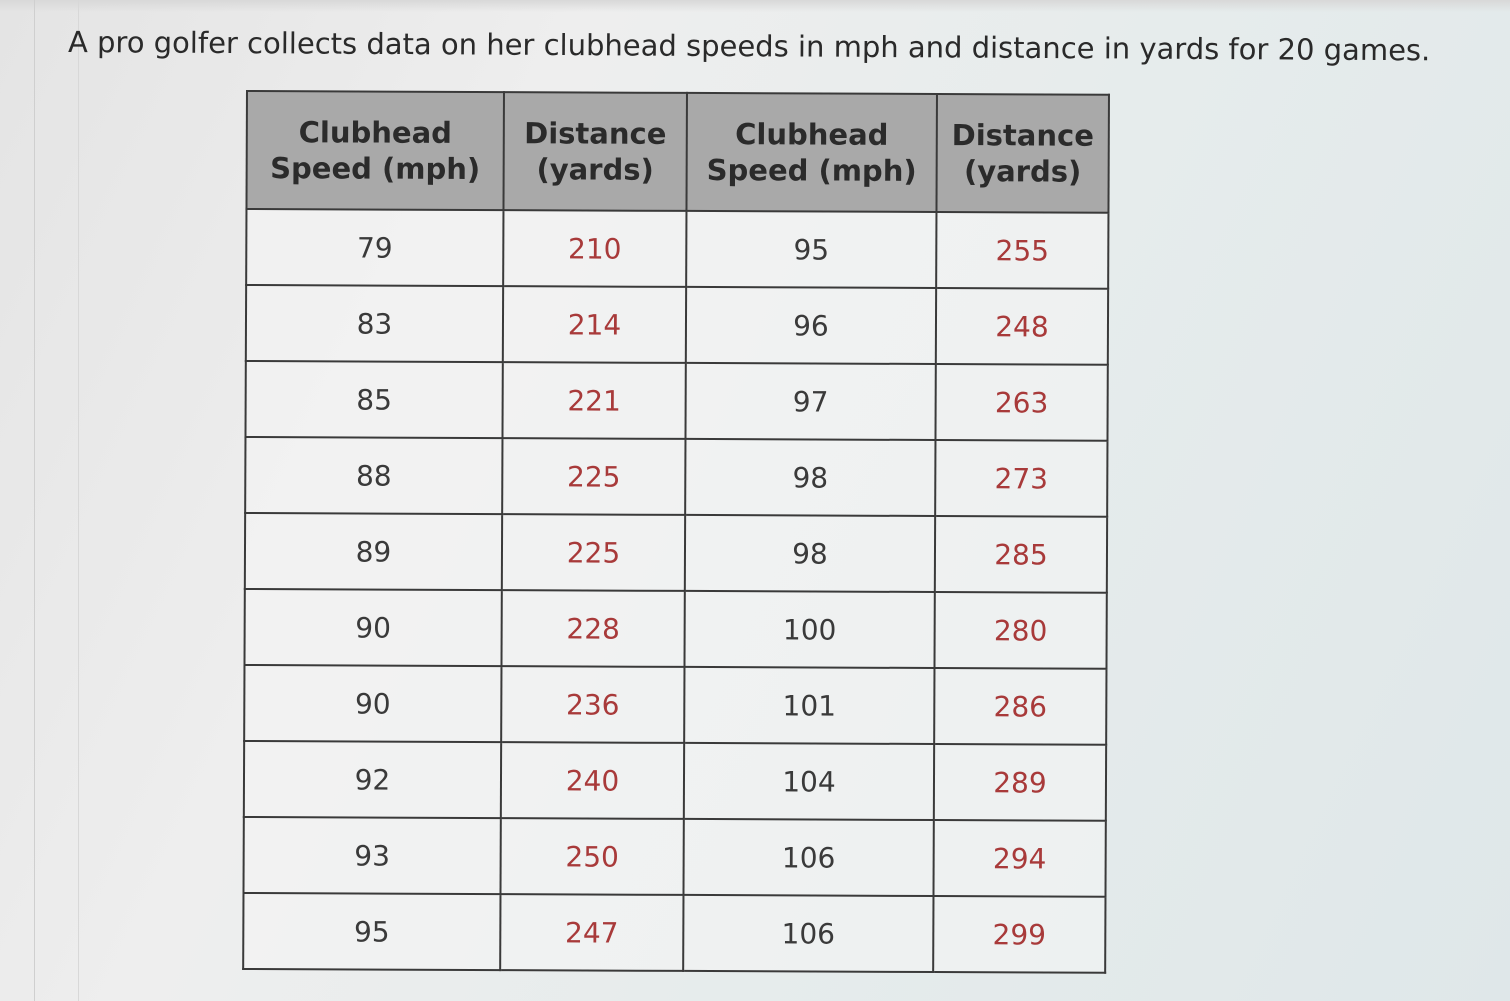  What do you see at coordinates (592, 856) in the screenshot?
I see `distance-cell: 250` at bounding box center [592, 856].